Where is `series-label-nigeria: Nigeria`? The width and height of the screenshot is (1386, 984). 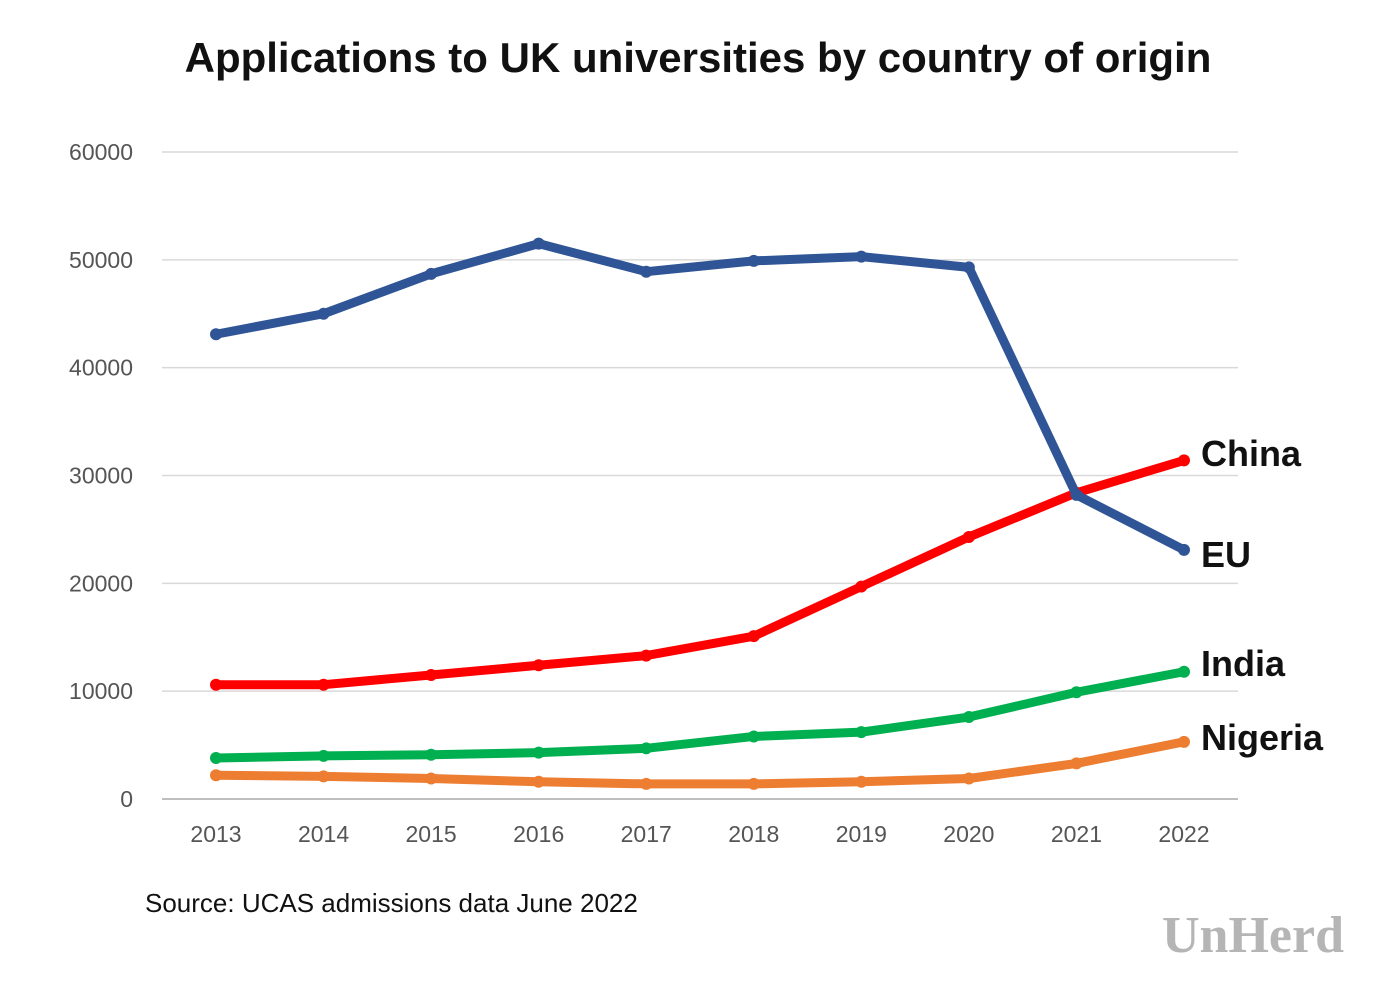 series-label-nigeria: Nigeria is located at coordinates (1262, 737).